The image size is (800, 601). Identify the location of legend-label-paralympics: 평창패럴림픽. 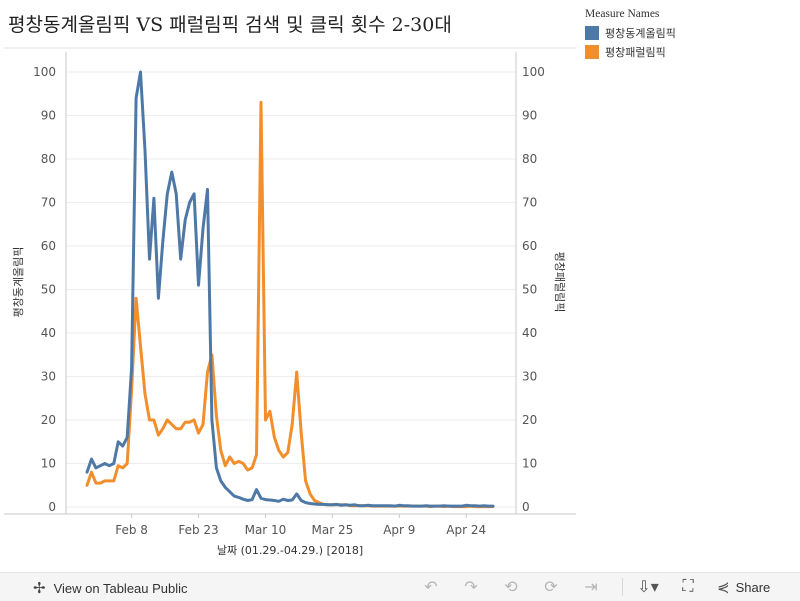
(635, 52).